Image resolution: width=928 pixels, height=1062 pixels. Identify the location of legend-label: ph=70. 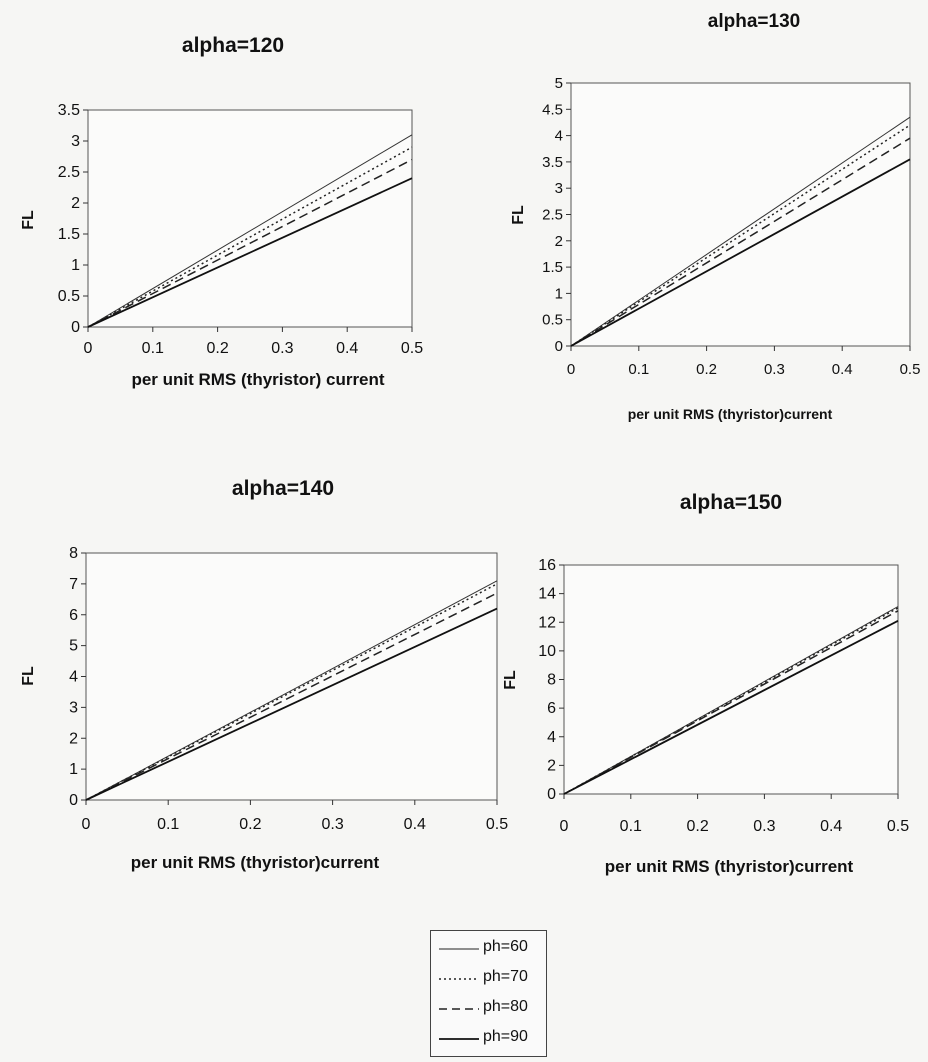
(505, 976).